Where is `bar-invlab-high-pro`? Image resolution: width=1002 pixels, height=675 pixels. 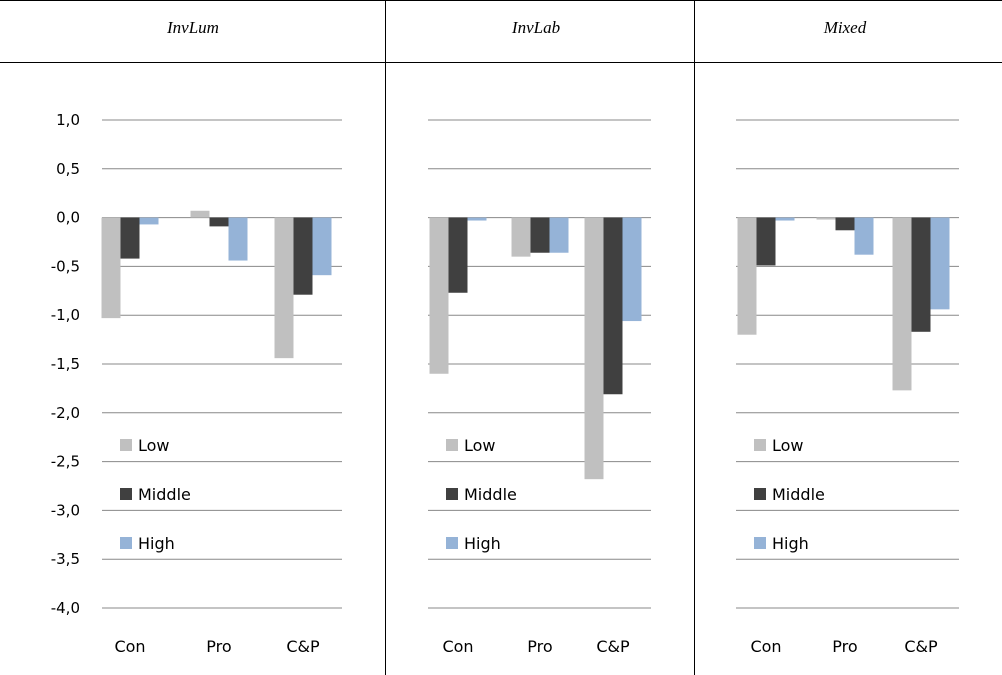 bar-invlab-high-pro is located at coordinates (559, 235).